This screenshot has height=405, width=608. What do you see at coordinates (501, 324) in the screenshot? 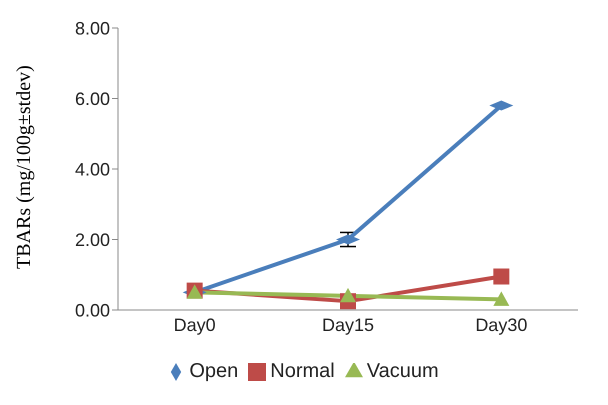
I see `x-tick-label: Day30` at bounding box center [501, 324].